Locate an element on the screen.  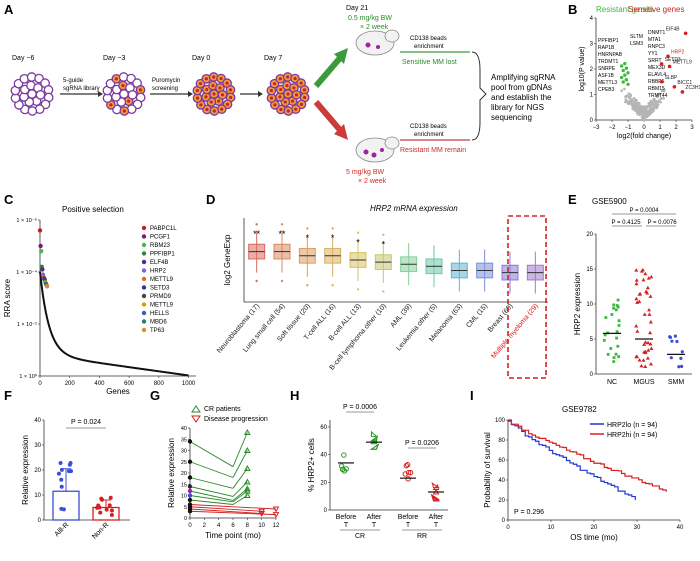
outlier is located at coordinates (282, 224).